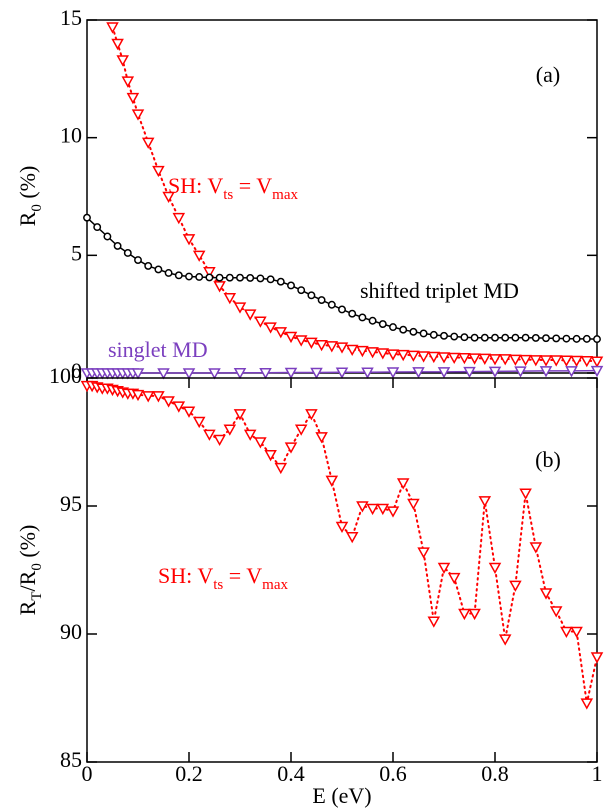  What do you see at coordinates (393, 773) in the screenshot?
I see `x-tick-label: 0.6` at bounding box center [393, 773].